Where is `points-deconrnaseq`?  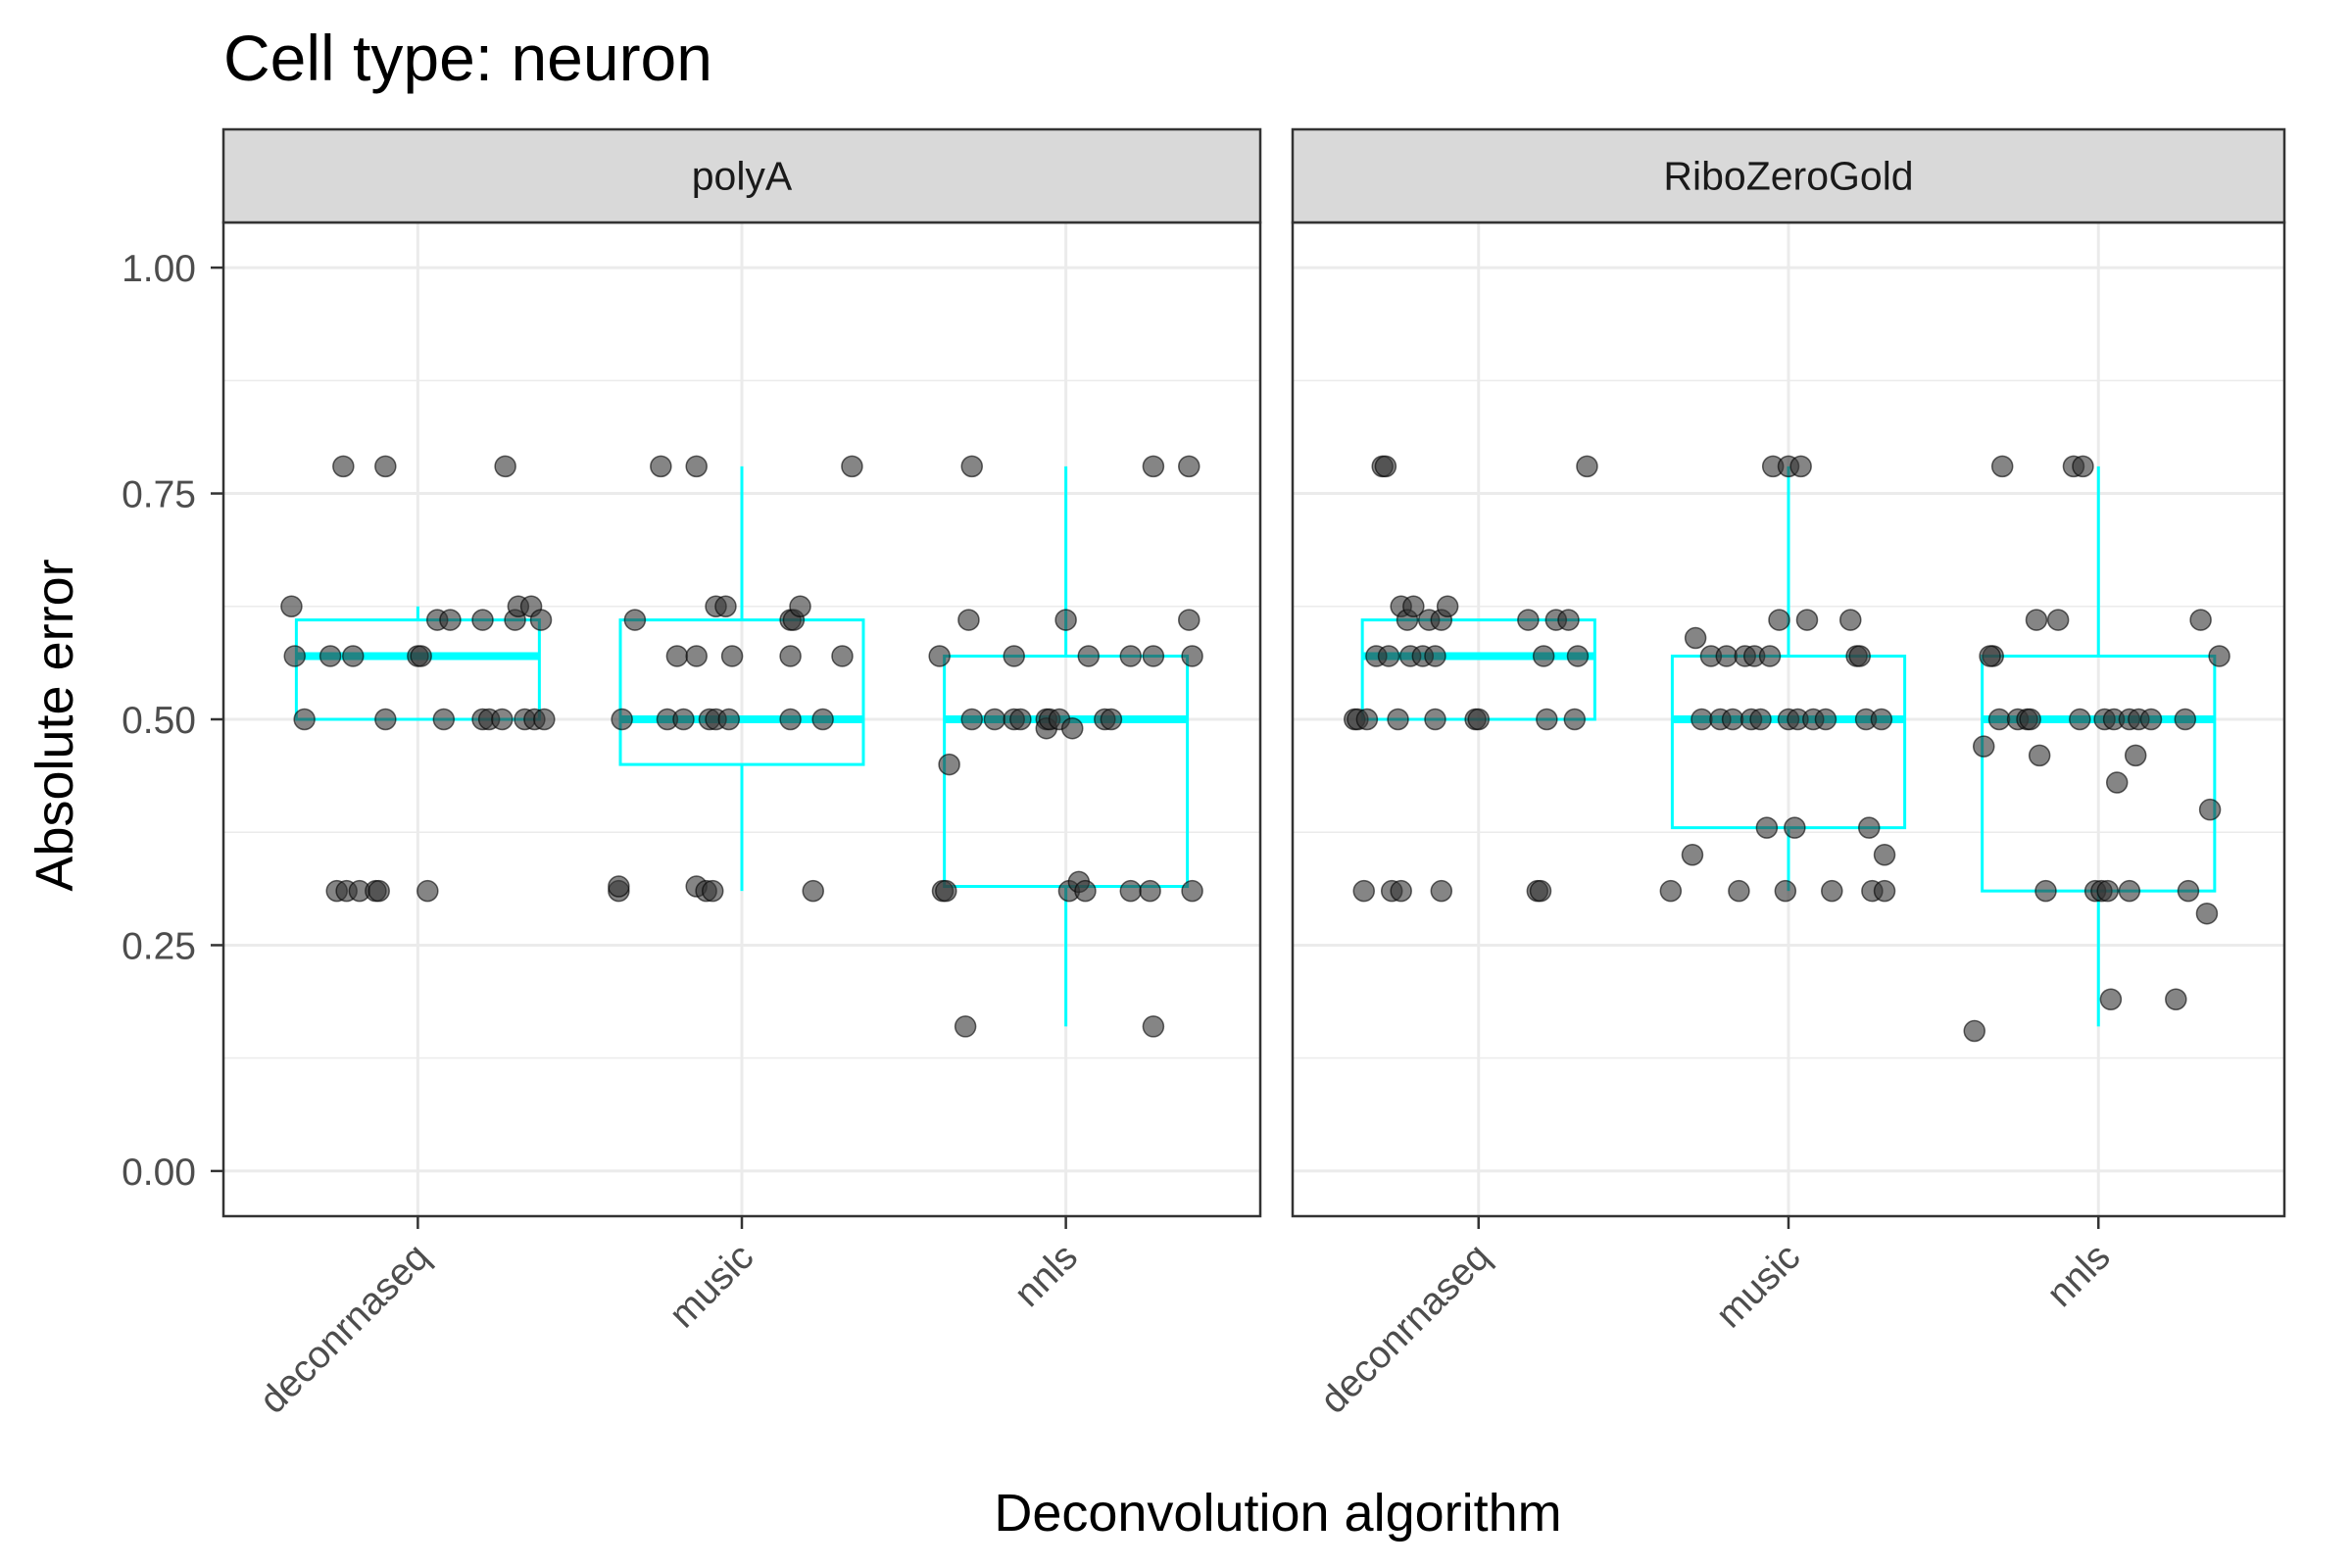 points-deconrnaseq is located at coordinates (418, 679).